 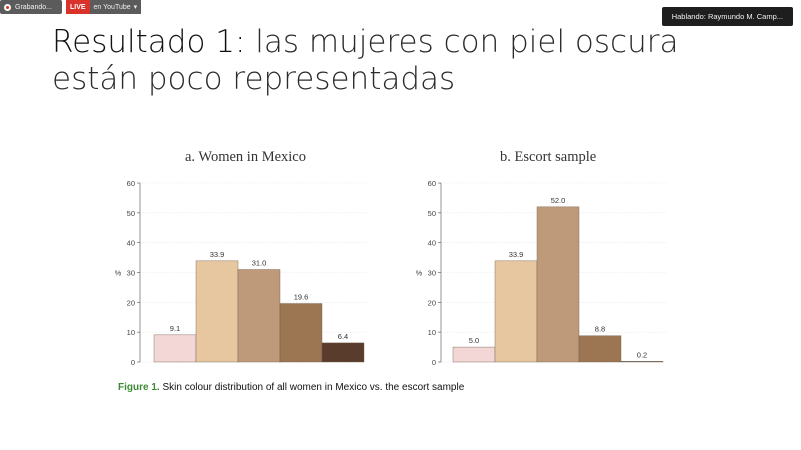 What do you see at coordinates (434, 362) in the screenshot?
I see `chart-b-ytick-label: 0` at bounding box center [434, 362].